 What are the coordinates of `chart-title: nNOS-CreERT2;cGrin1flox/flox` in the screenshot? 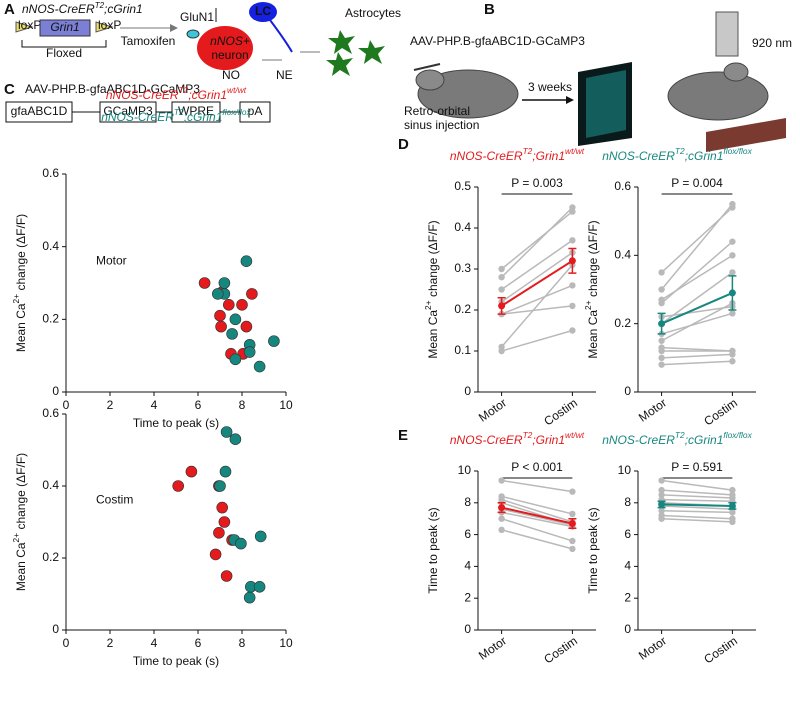 It's located at (677, 154).